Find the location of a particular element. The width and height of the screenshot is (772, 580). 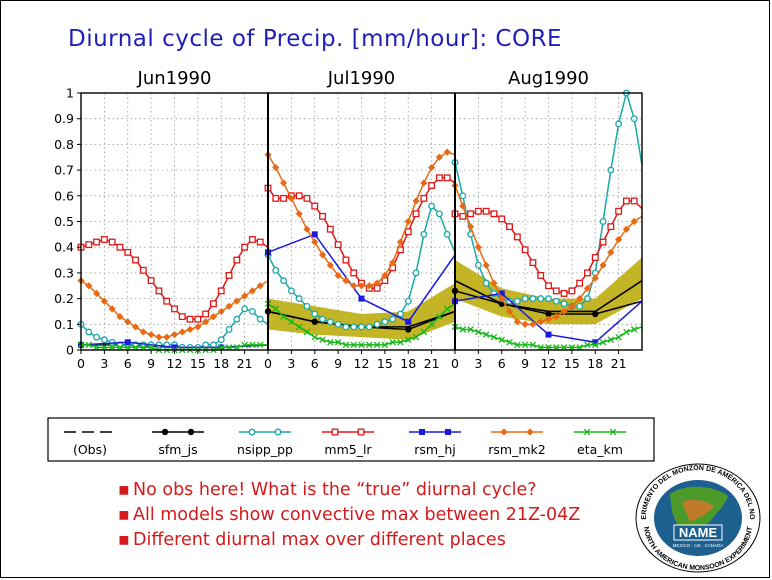

y-tick-label: 0 is located at coordinates (70, 350).